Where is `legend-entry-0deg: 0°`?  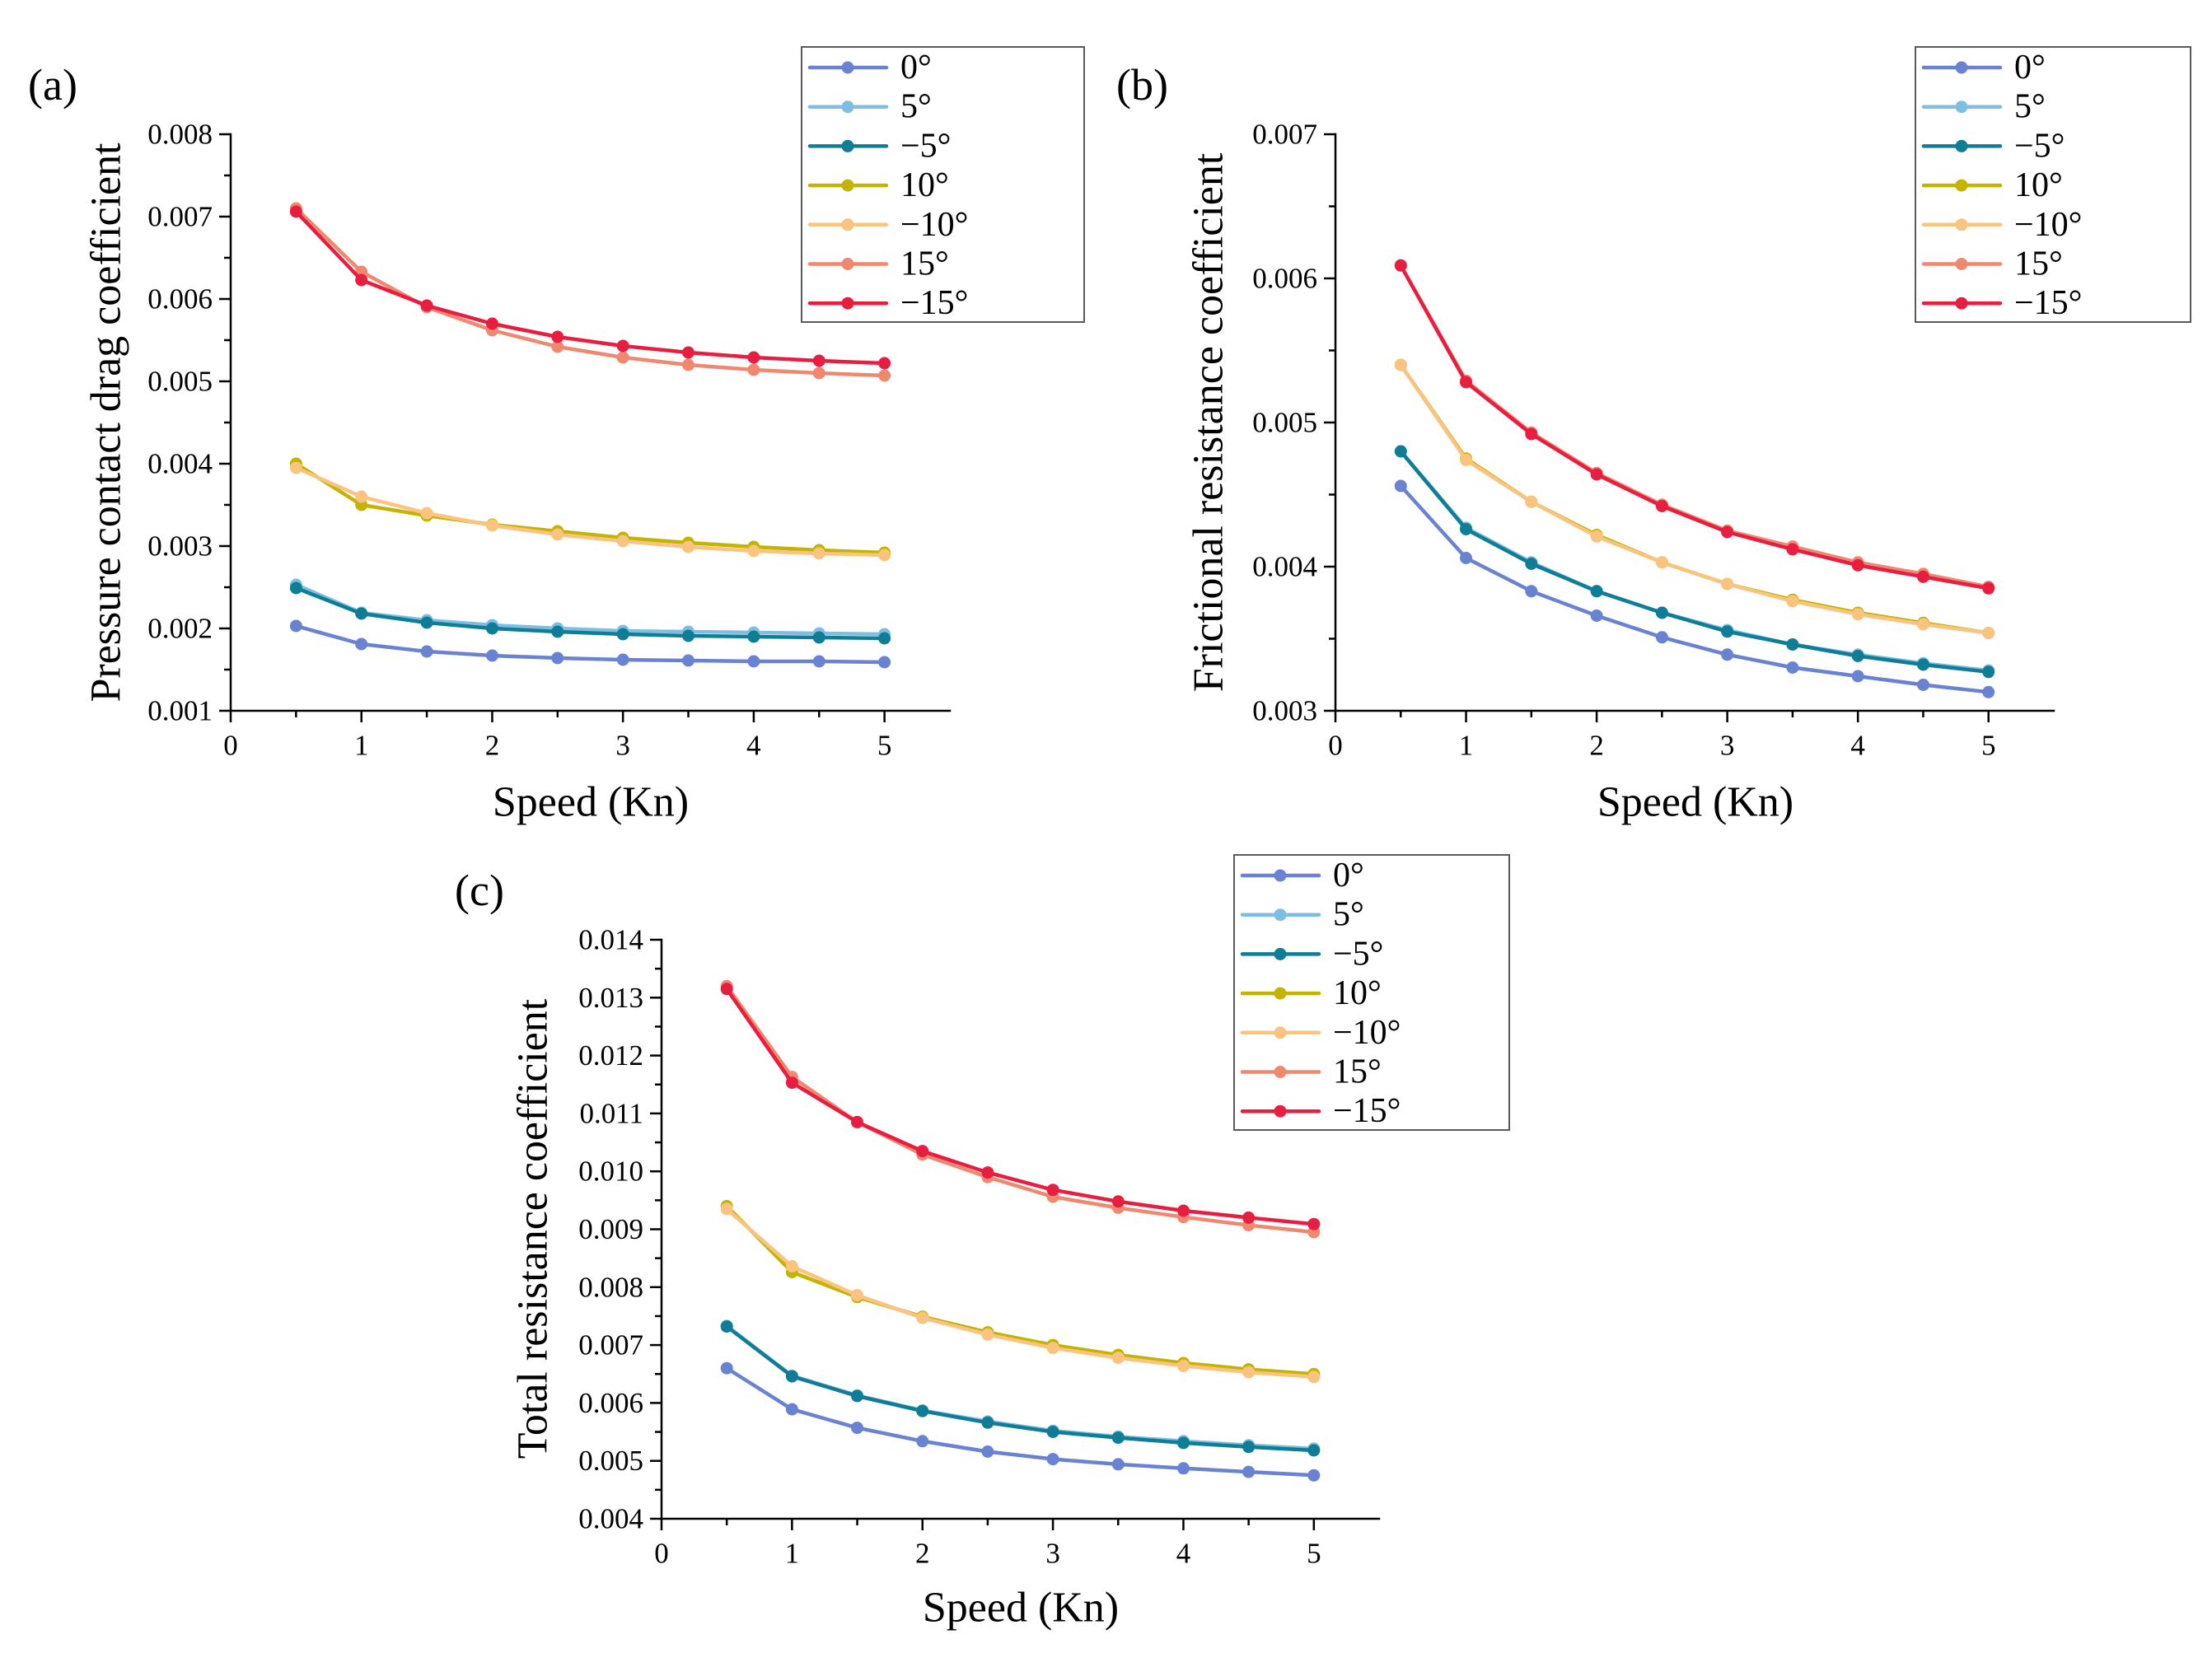
legend-entry-0deg: 0° is located at coordinates (1983, 67).